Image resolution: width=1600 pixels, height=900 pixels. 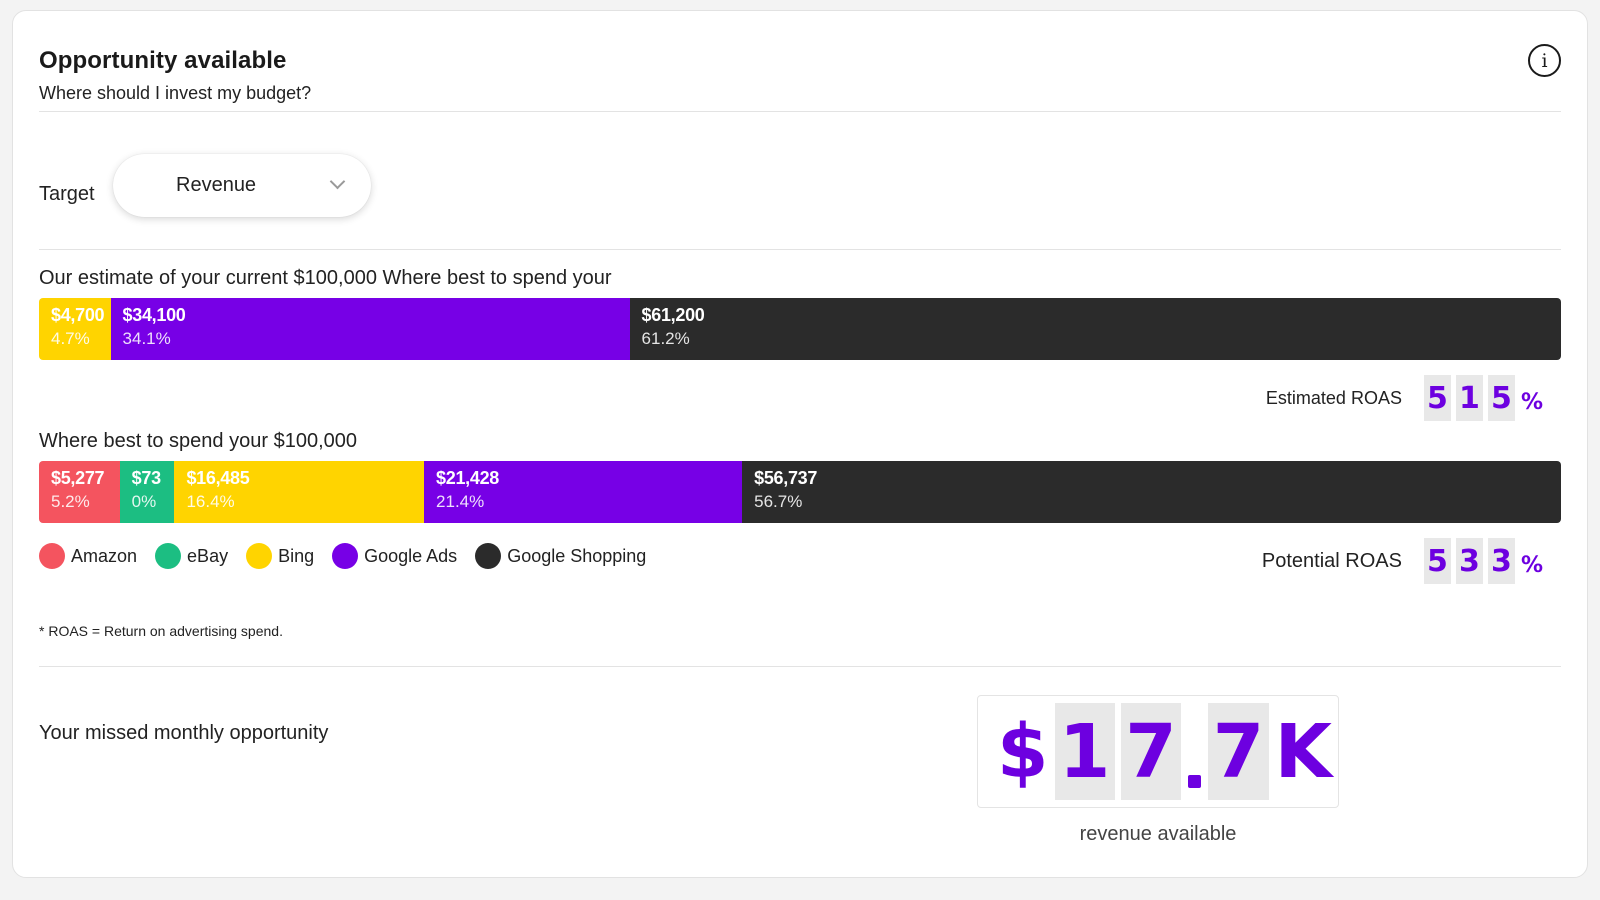 What do you see at coordinates (1194, 751) in the screenshot?
I see `opportunity-decimal-point` at bounding box center [1194, 751].